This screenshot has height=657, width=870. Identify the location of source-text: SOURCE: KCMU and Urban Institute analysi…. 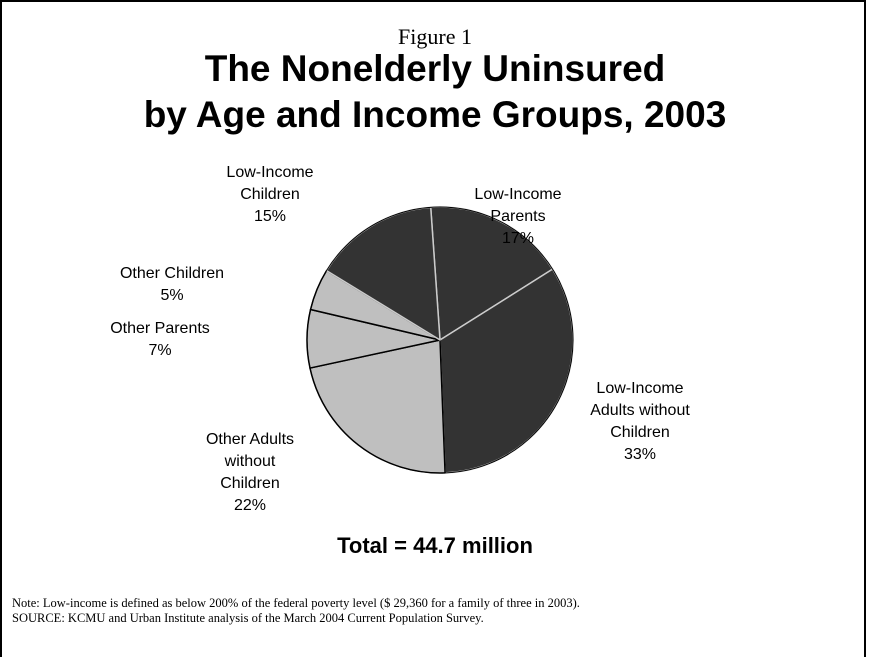
(248, 618).